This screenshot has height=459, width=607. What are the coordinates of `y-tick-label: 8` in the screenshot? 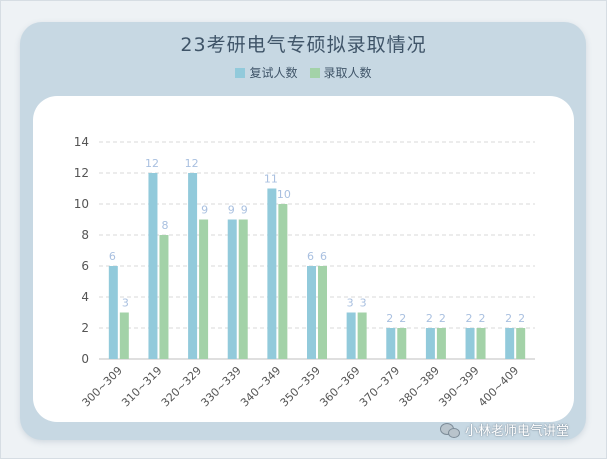 It's located at (85, 235).